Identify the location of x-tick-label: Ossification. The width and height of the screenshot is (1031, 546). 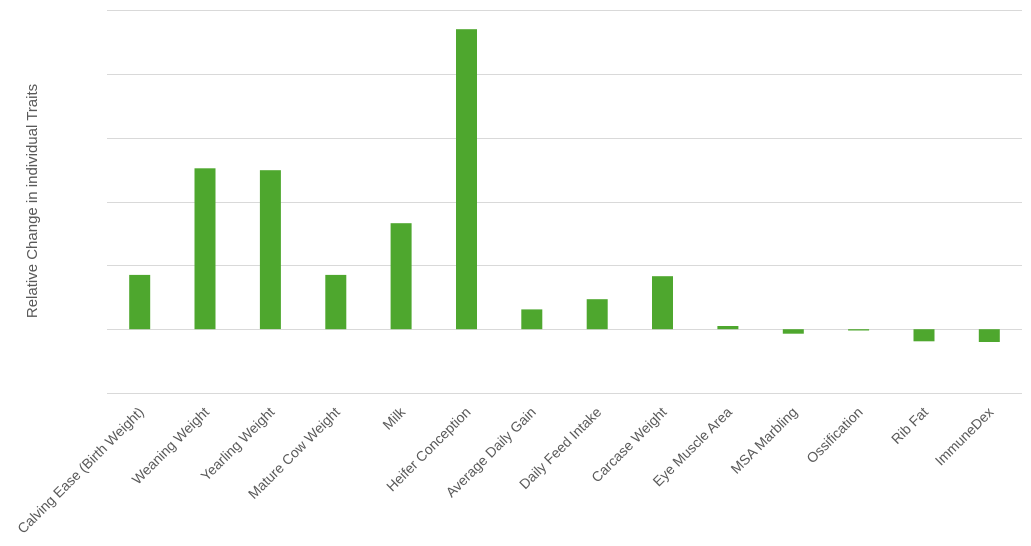
(834, 435).